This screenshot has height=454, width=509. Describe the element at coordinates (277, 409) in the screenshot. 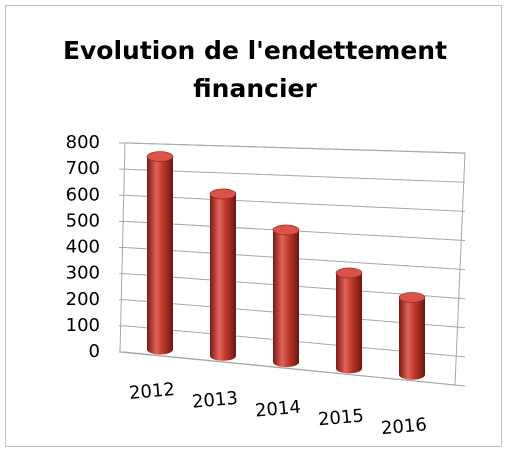

I see `x-tick-label: 2014` at that location.